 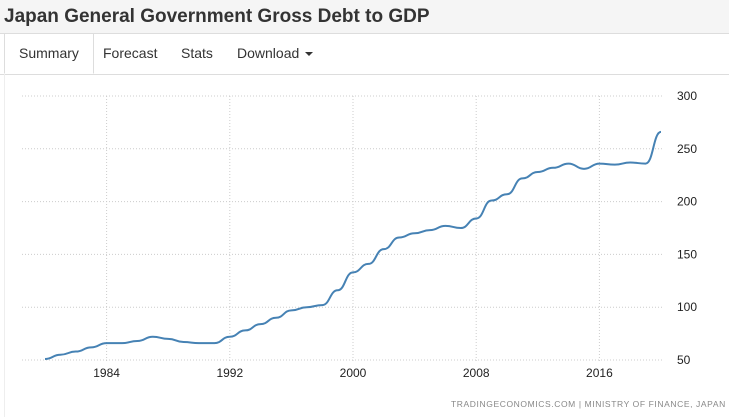 What do you see at coordinates (4, 245) in the screenshot?
I see `panel-border` at bounding box center [4, 245].